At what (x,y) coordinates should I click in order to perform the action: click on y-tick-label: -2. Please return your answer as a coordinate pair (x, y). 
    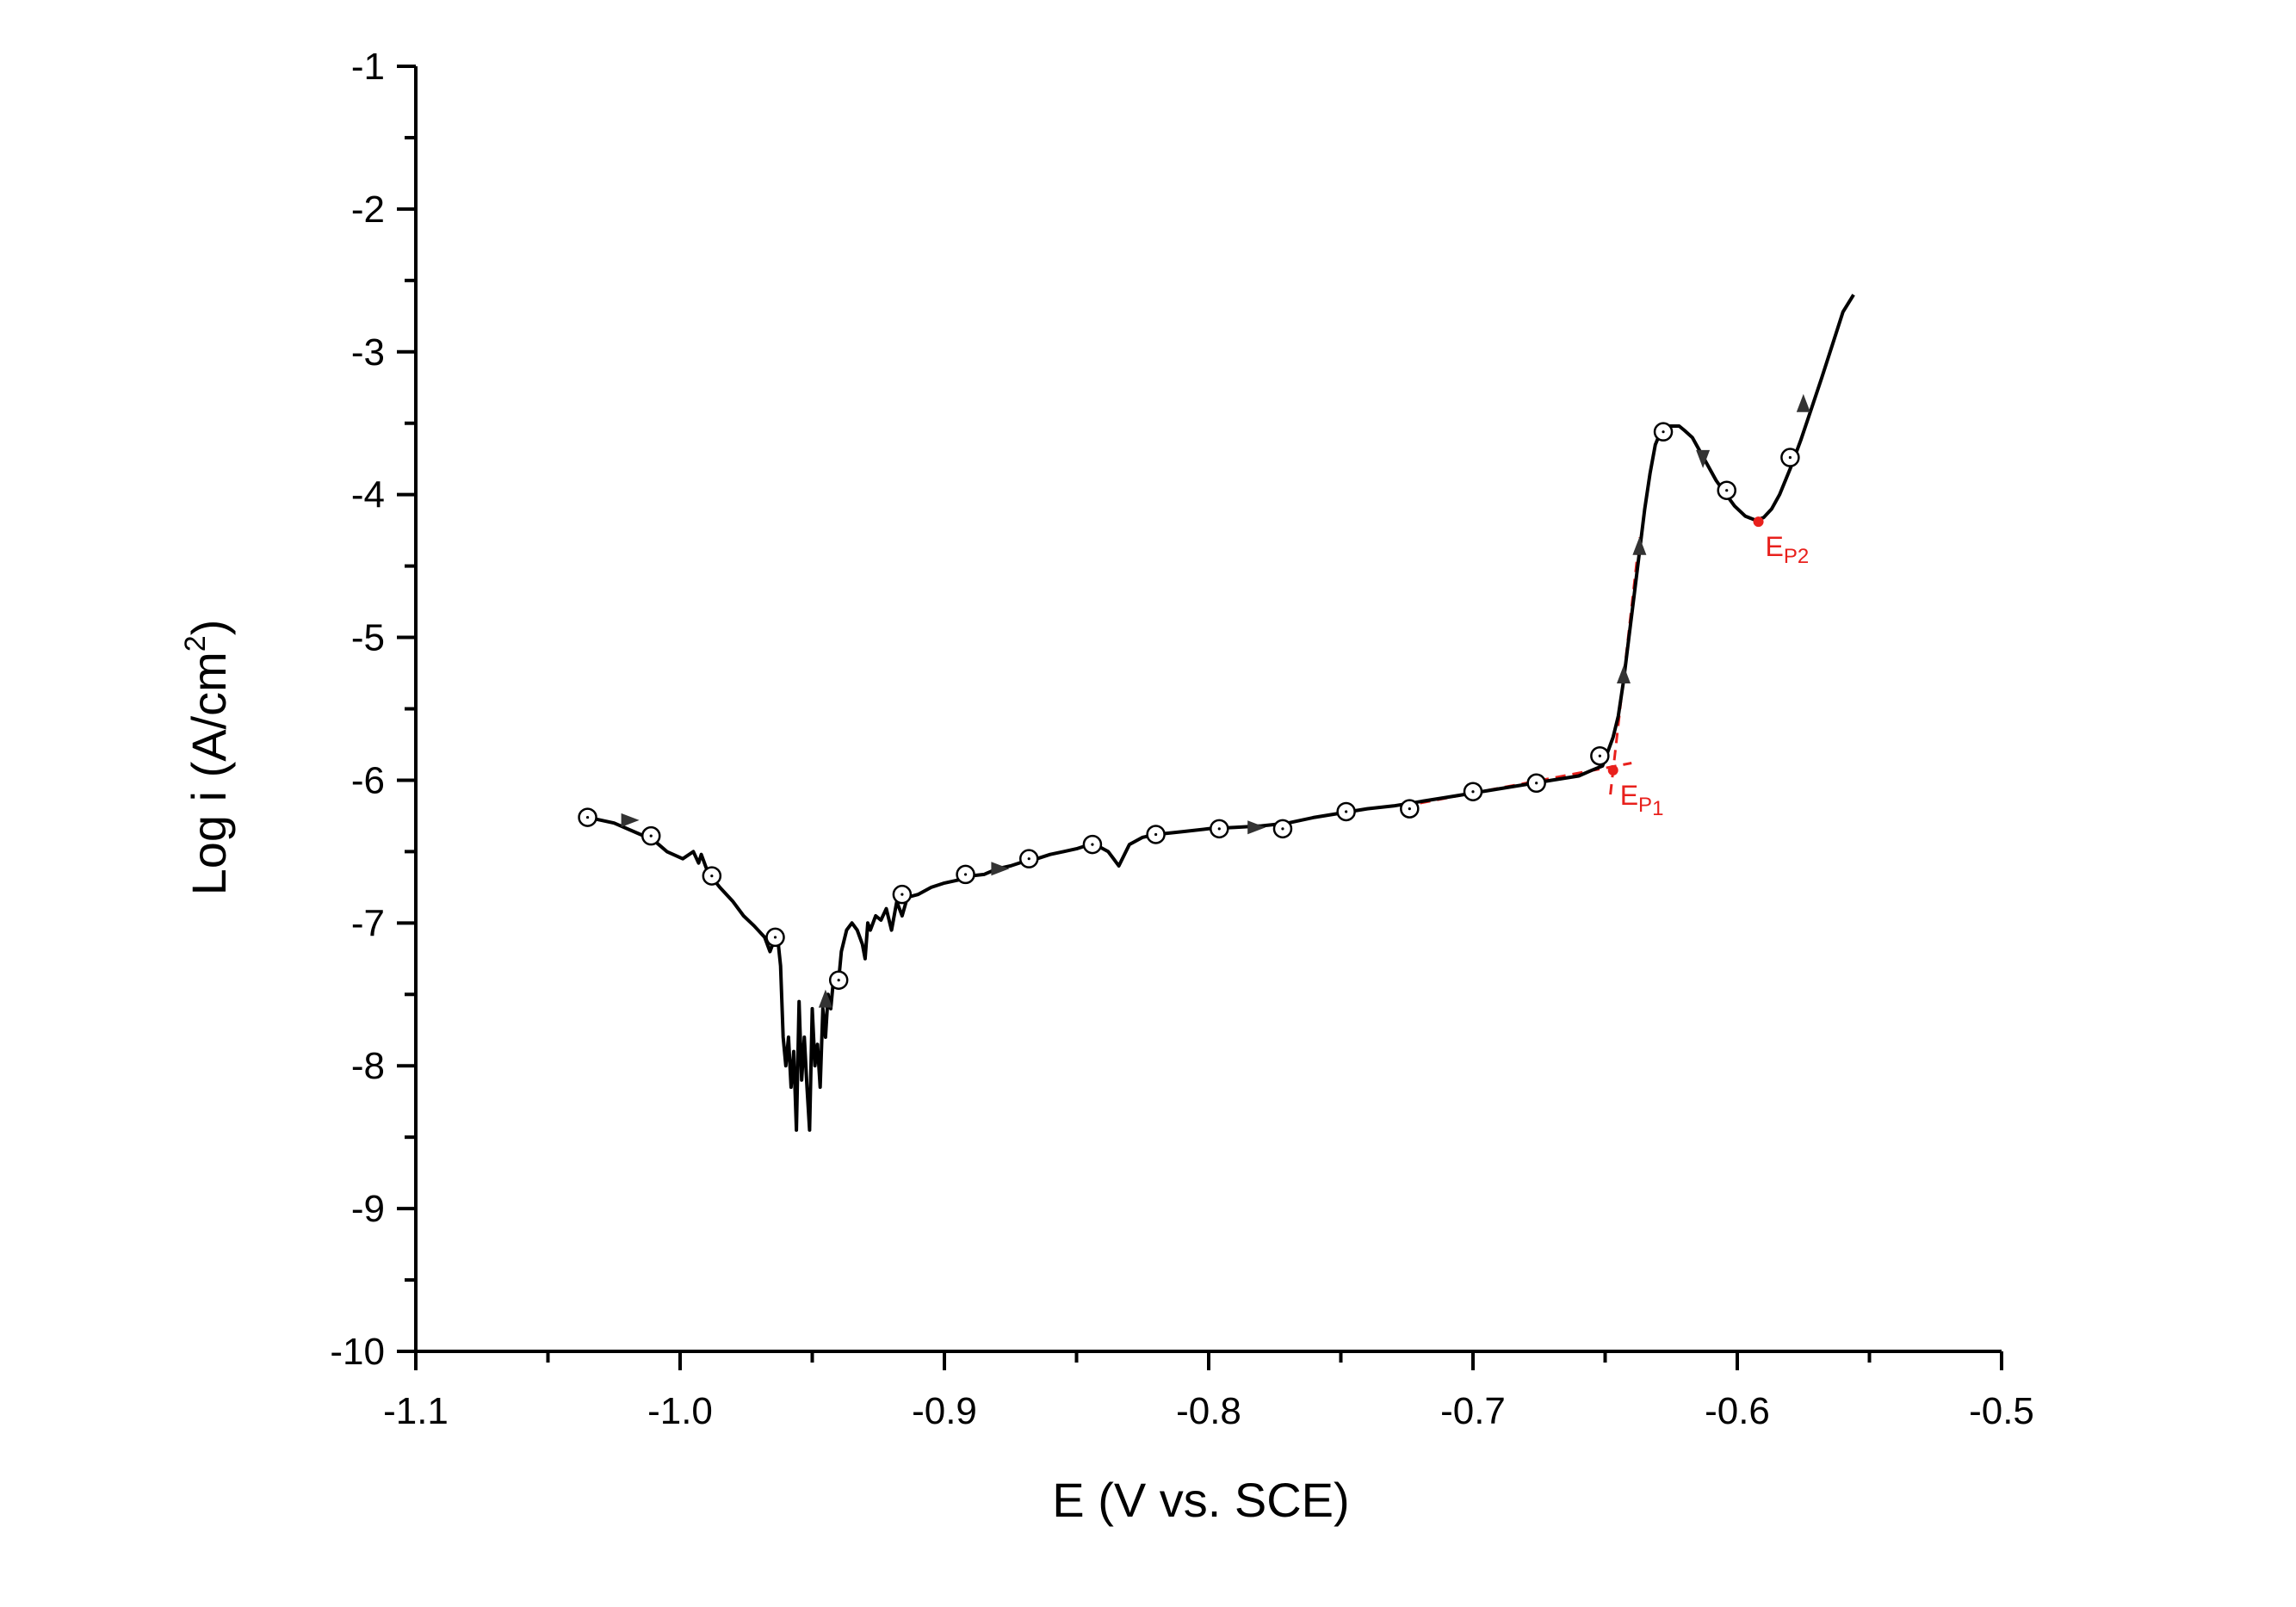
    Looking at the image, I should click on (368, 210).